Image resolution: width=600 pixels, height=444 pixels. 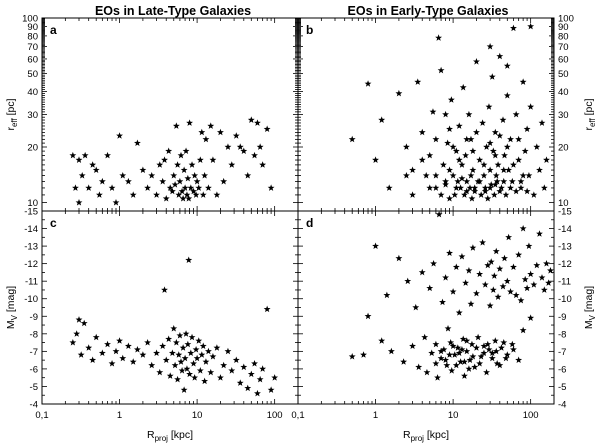 I want to click on x-tick-label: 0,1, so click(x=41, y=415).